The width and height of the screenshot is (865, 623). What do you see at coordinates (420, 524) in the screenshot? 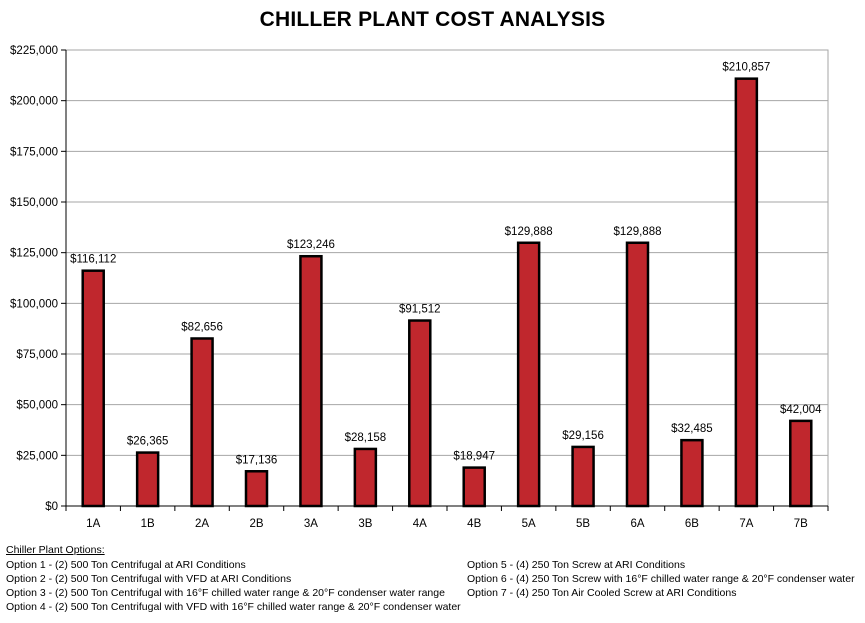
I see `x-tick-label-4a: 4A` at bounding box center [420, 524].